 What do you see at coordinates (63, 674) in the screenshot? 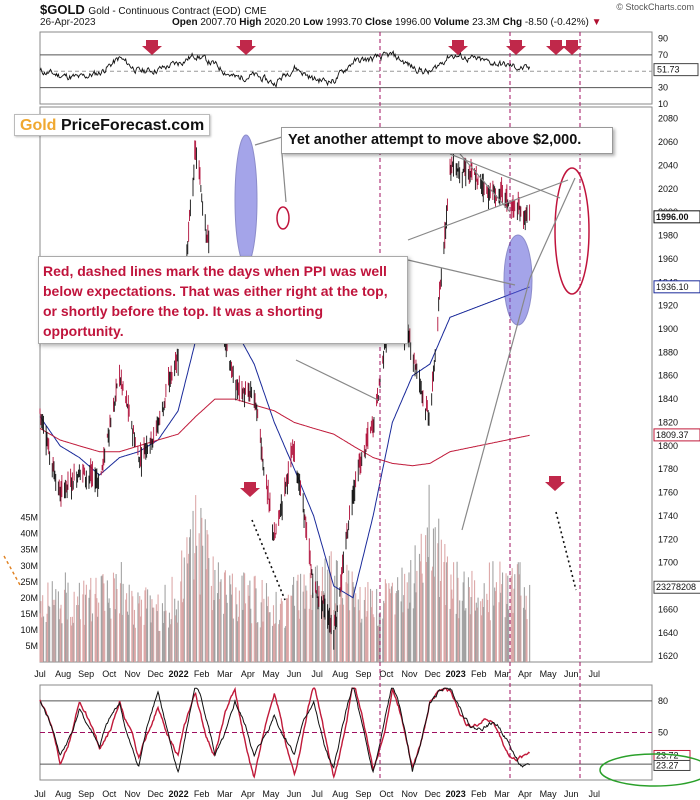
I see `x-axis-label-upper: Aug` at bounding box center [63, 674].